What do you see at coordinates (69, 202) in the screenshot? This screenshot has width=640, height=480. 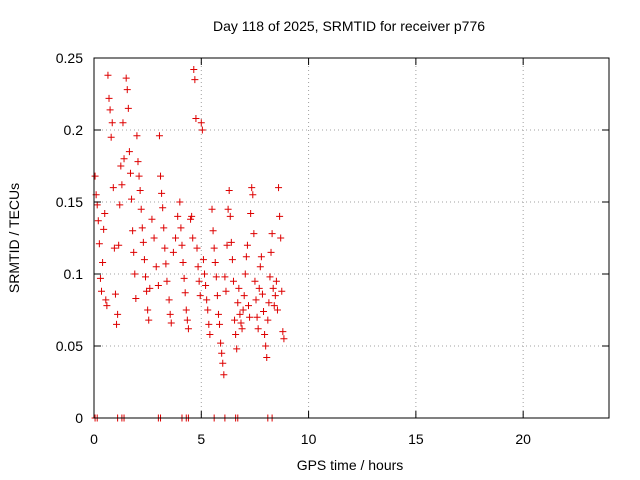 I see `y-tick-label: 0.15` at bounding box center [69, 202].